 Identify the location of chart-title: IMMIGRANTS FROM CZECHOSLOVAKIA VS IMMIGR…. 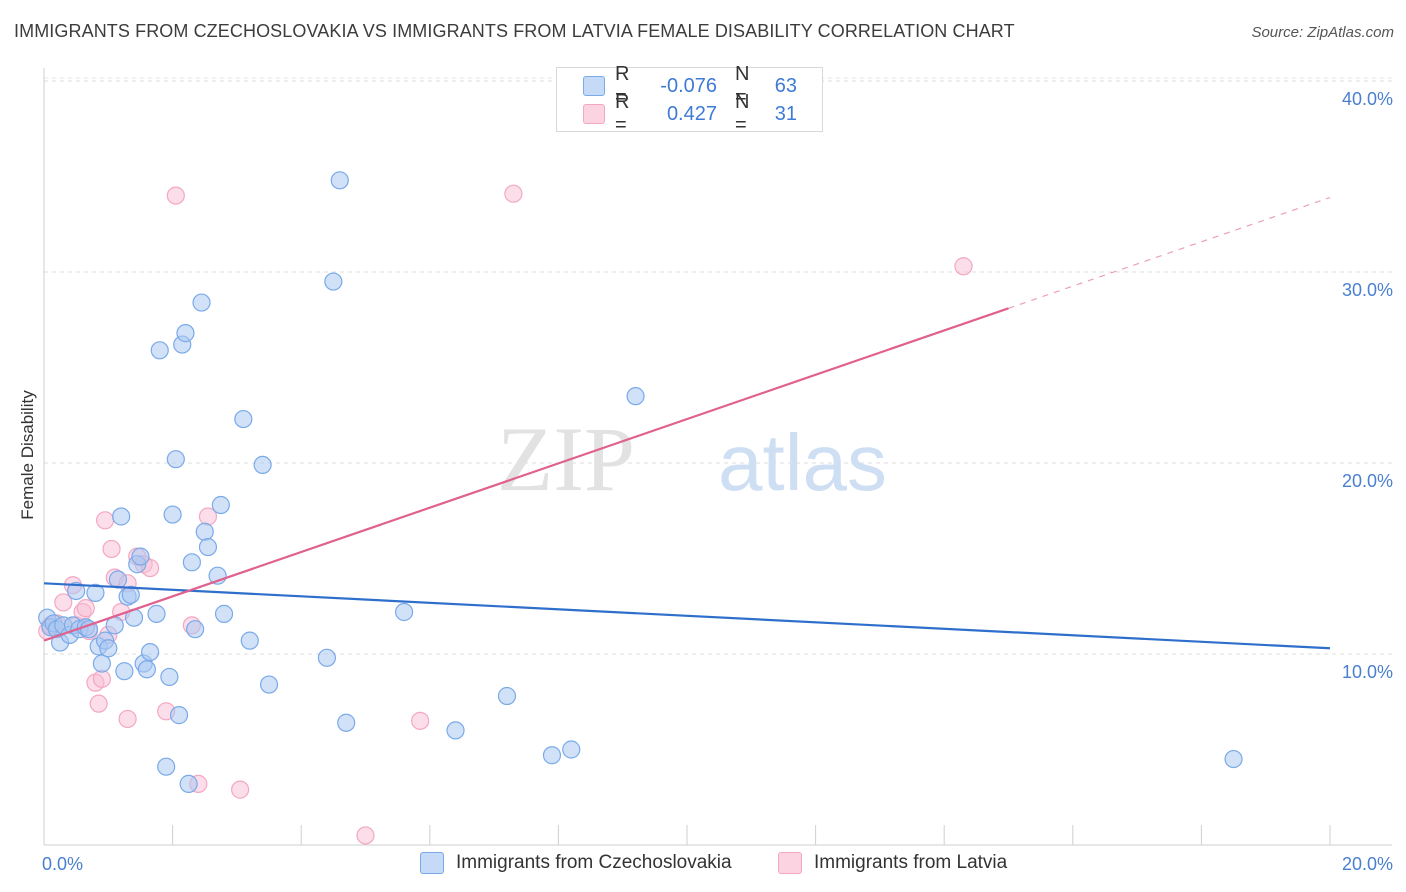
(514, 31).